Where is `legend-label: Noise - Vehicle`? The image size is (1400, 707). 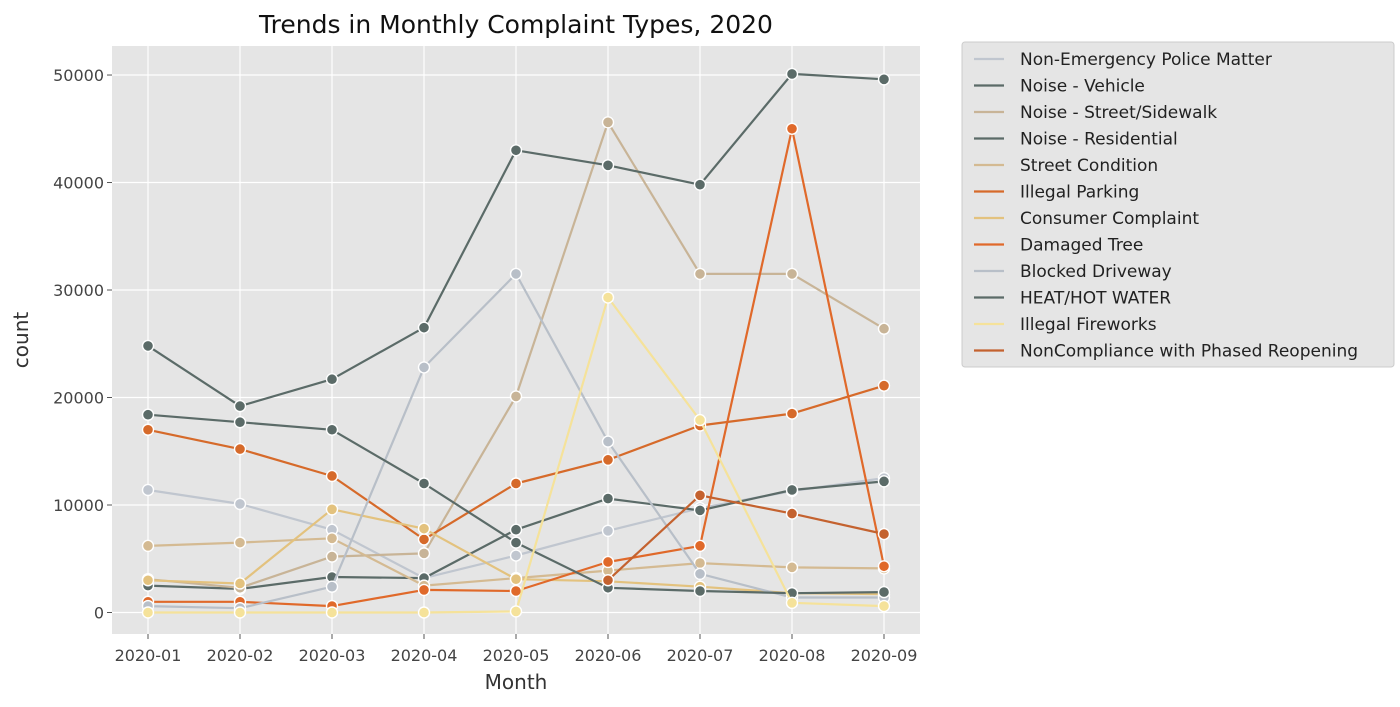 legend-label: Noise - Vehicle is located at coordinates (1082, 87).